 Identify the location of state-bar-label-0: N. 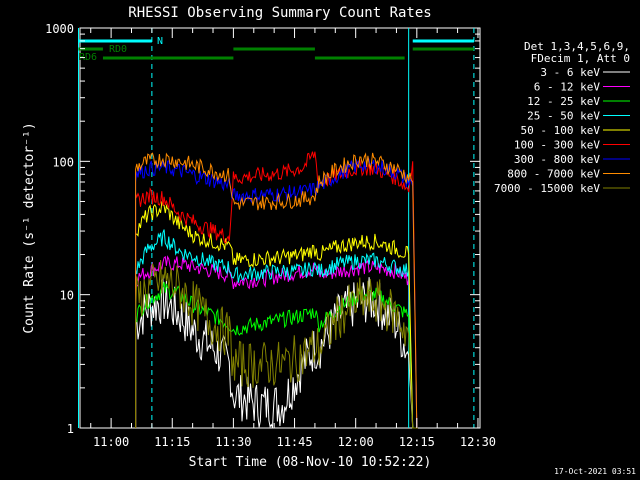
(160, 41).